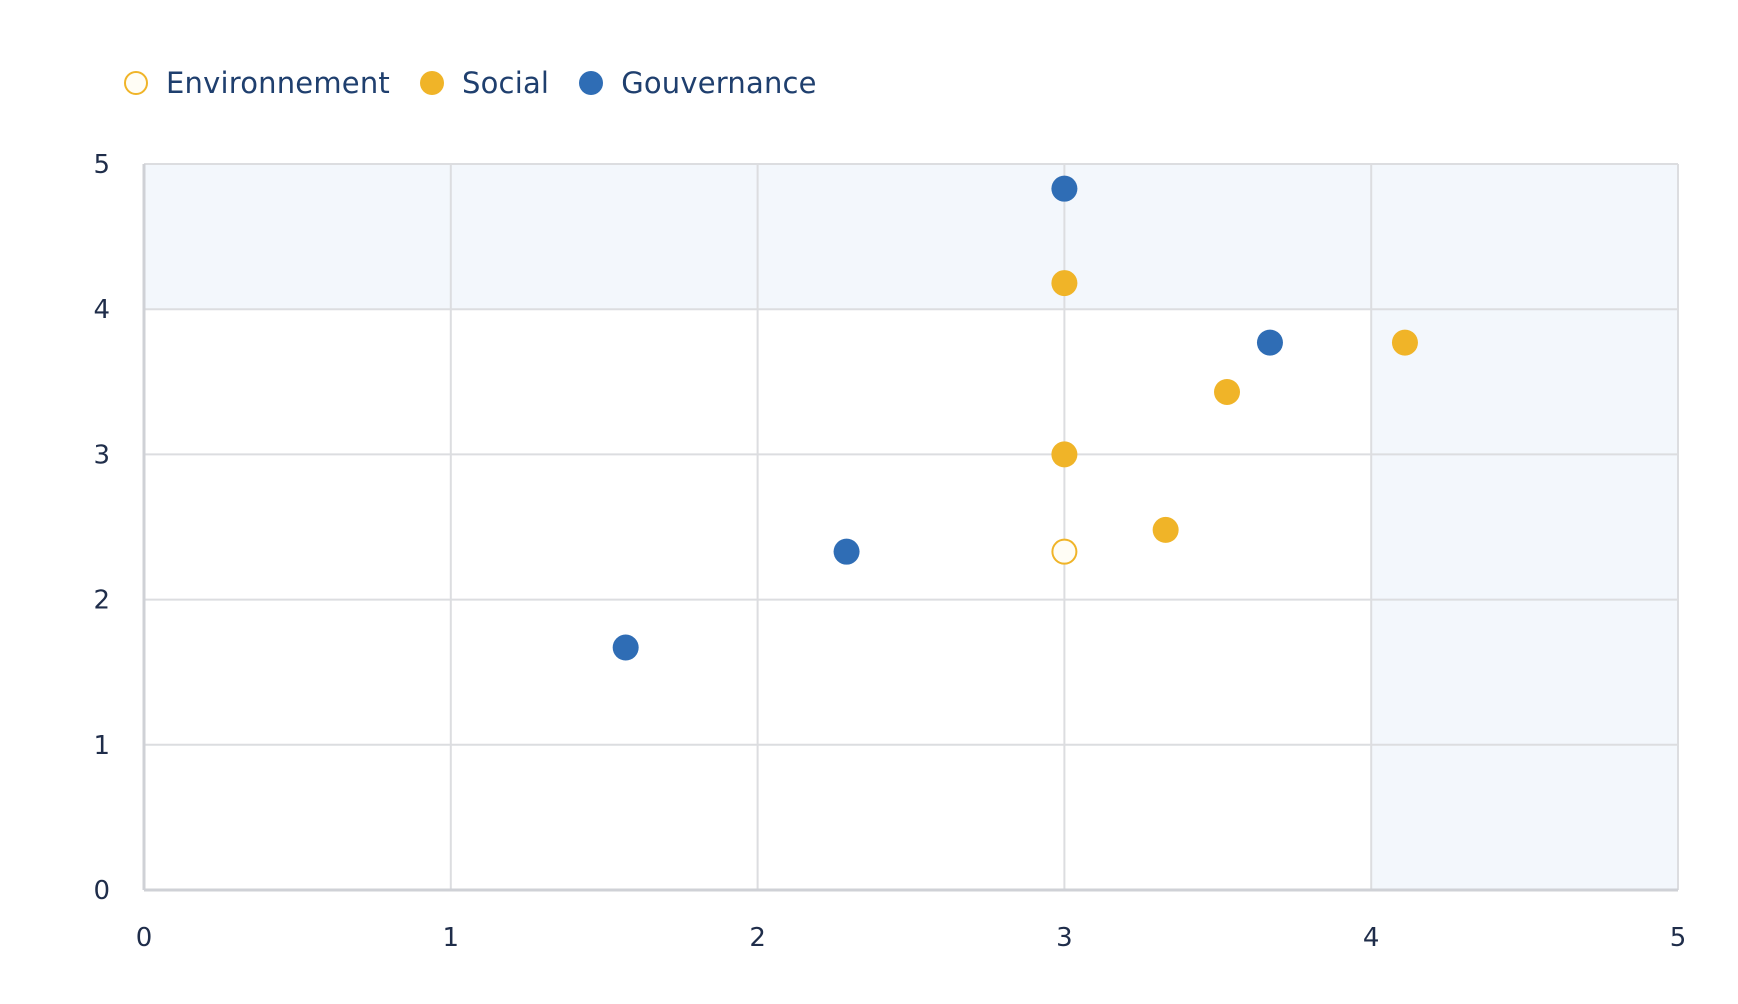  Describe the element at coordinates (144, 938) in the screenshot. I see `x-tick-label: 0` at that location.